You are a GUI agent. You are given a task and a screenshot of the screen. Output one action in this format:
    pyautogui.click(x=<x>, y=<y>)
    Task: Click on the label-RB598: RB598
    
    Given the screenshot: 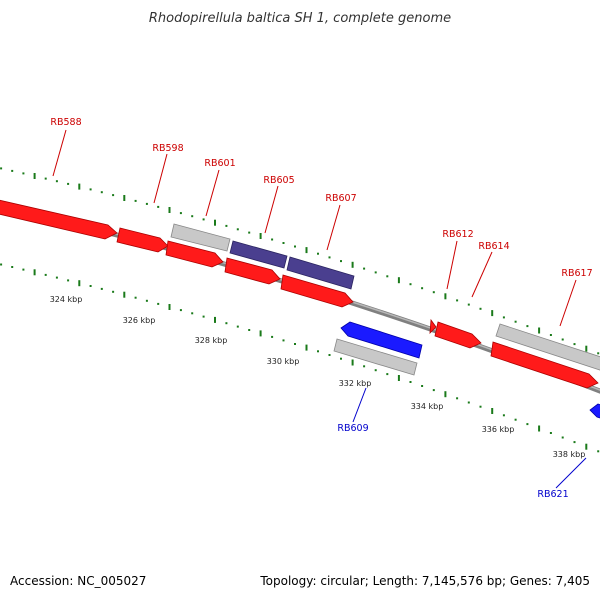 What is the action you would take?
    pyautogui.click(x=167, y=148)
    